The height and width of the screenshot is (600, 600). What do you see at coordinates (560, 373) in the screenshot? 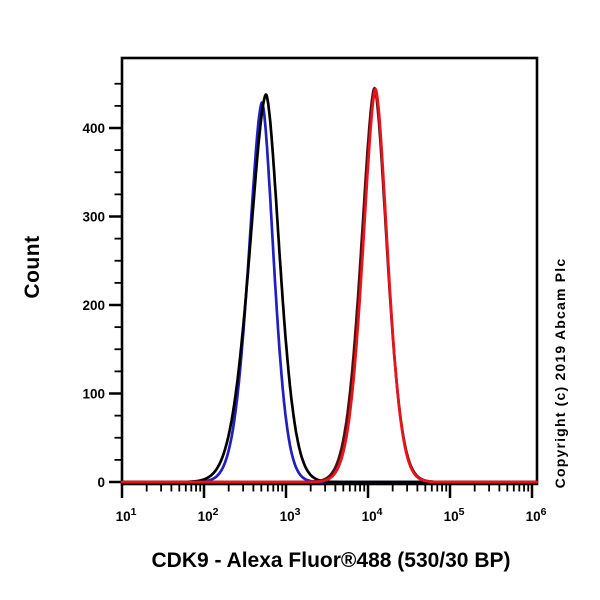
I see `copyright-text: Copyright (c) 2019 Abcam Plc` at bounding box center [560, 373].